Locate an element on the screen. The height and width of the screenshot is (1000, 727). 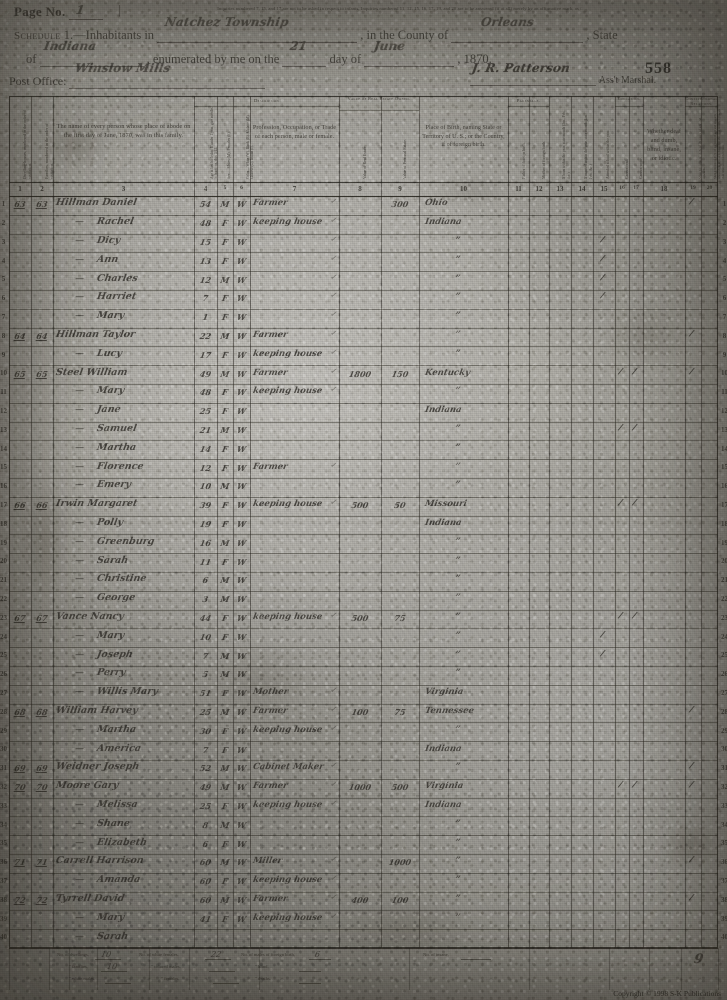
footer-label: " colored males, is located at coordinates (166, 966).